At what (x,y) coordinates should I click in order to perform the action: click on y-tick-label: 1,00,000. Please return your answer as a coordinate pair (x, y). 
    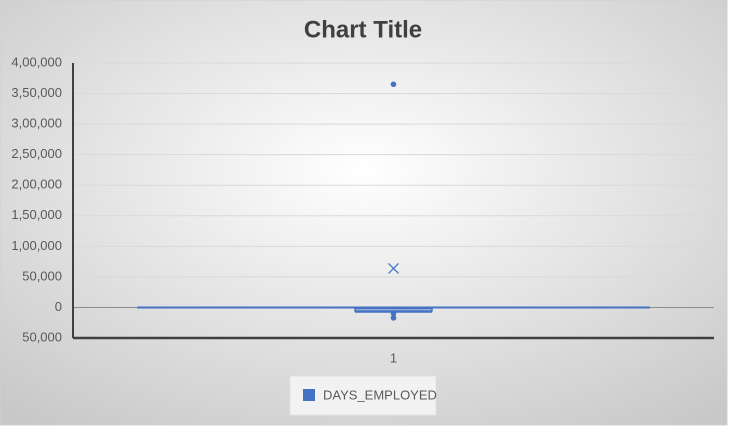
    Looking at the image, I should click on (36, 245).